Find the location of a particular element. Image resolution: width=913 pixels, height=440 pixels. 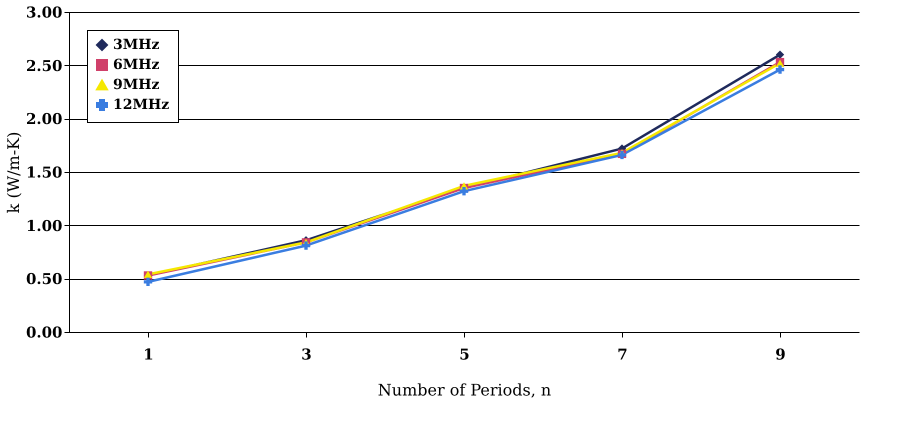

y-tick-label: 3.00 is located at coordinates (44, 13).